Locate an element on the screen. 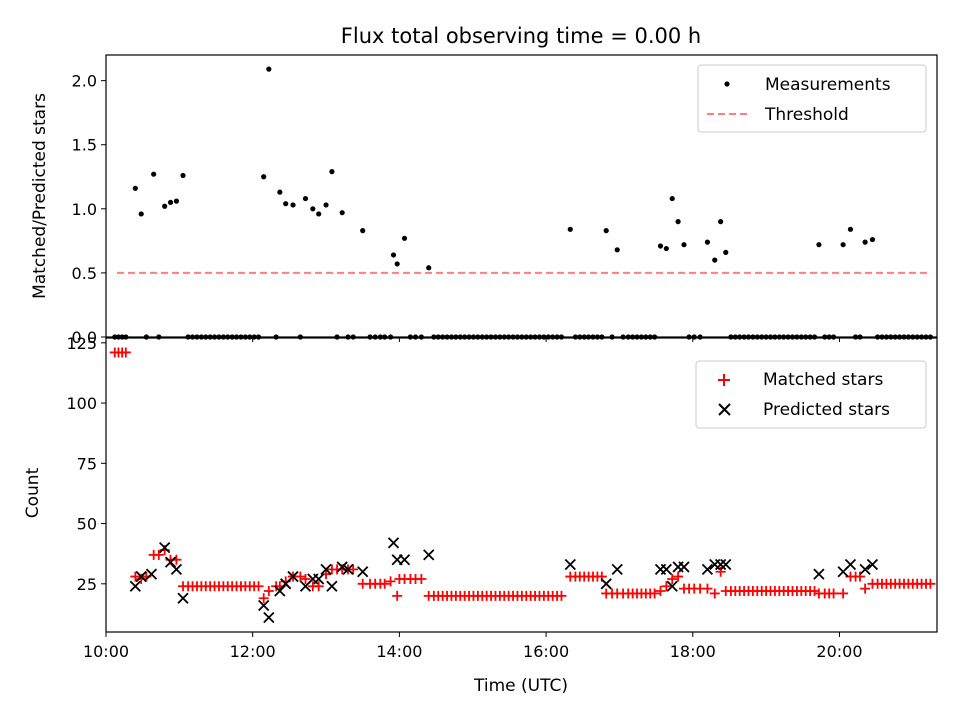  top-y-tick-label: 1.0 is located at coordinates (84, 209).